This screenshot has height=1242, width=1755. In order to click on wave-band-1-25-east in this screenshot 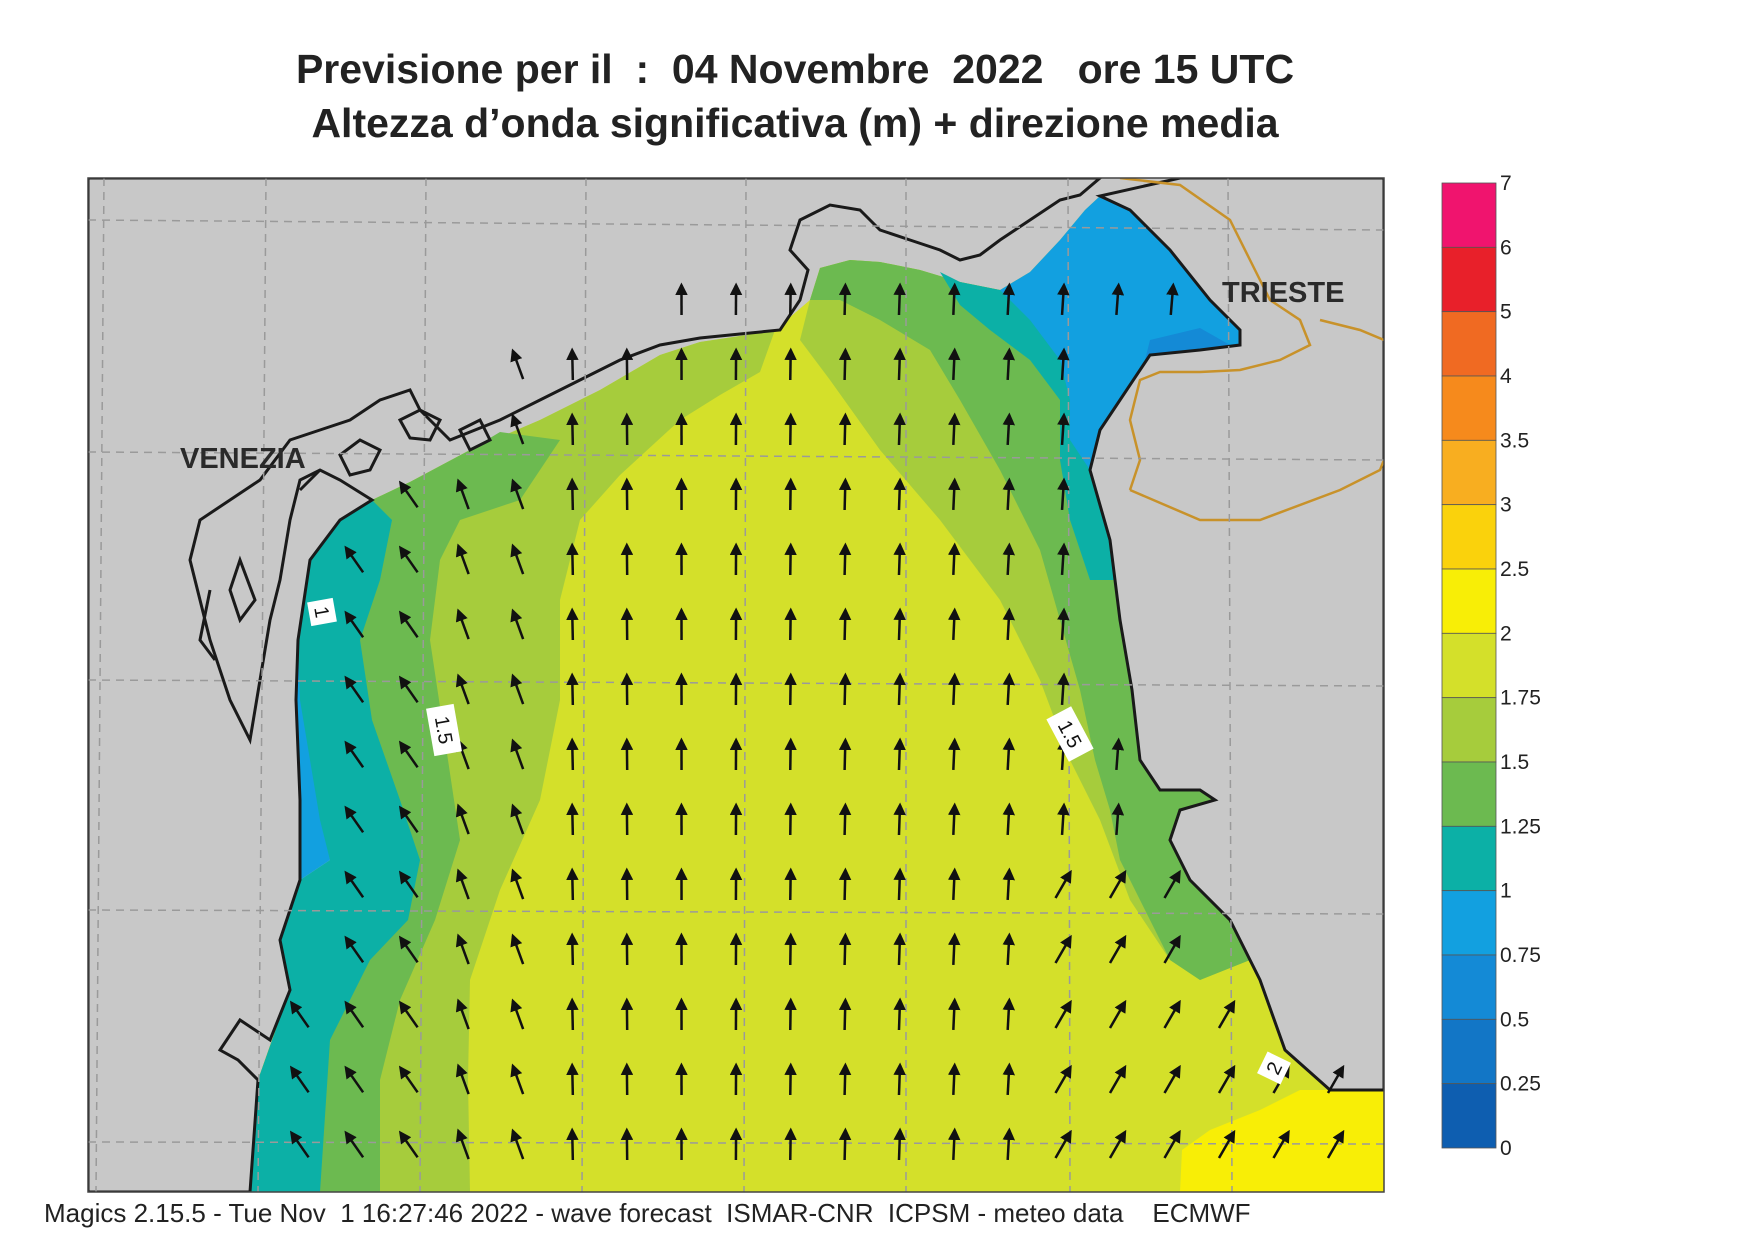, I will do `click(1030, 620)`.